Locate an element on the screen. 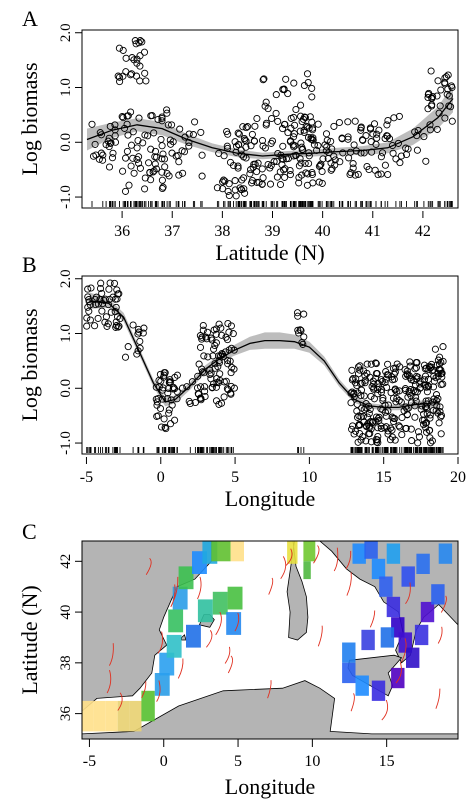 The height and width of the screenshot is (808, 474). y-tick-label: 38 is located at coordinates (66, 662).